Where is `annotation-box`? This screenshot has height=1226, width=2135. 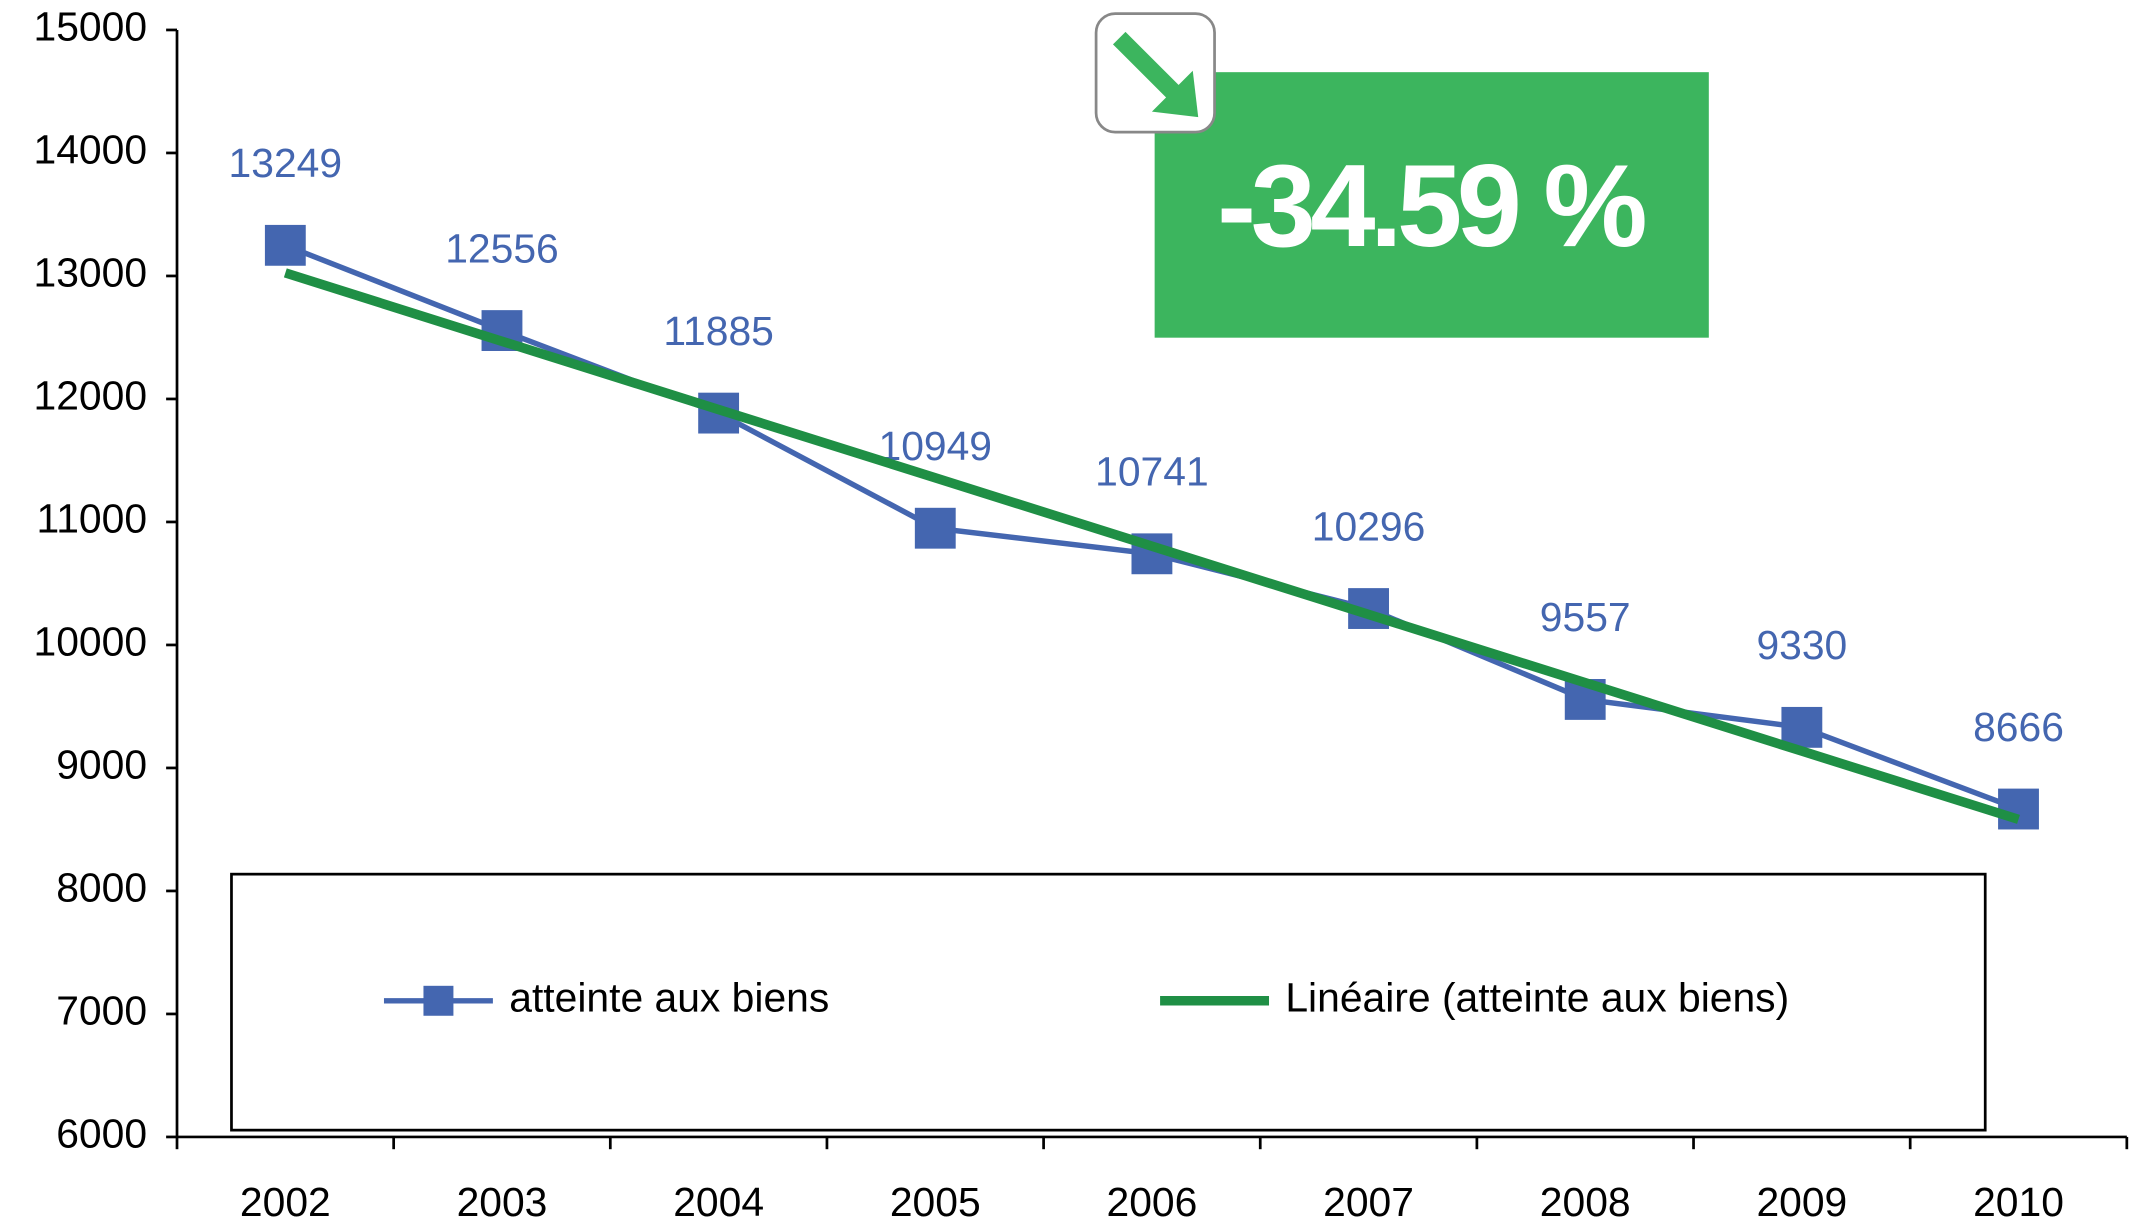
annotation-box is located at coordinates (1431, 205).